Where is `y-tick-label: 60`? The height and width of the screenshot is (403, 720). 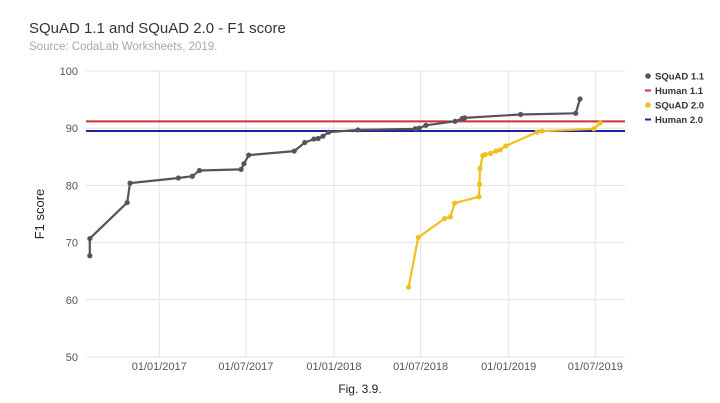
y-tick-label: 60 is located at coordinates (72, 301).